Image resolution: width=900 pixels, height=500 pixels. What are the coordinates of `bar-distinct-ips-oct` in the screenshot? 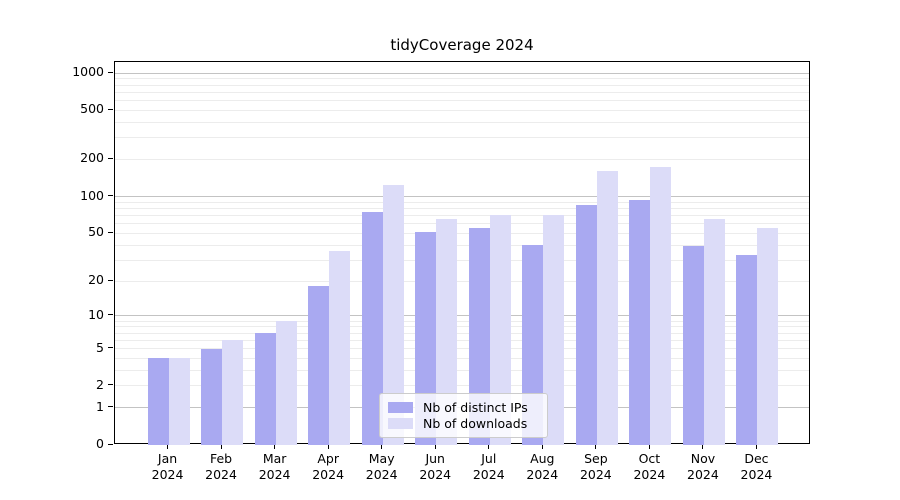 It's located at (640, 322).